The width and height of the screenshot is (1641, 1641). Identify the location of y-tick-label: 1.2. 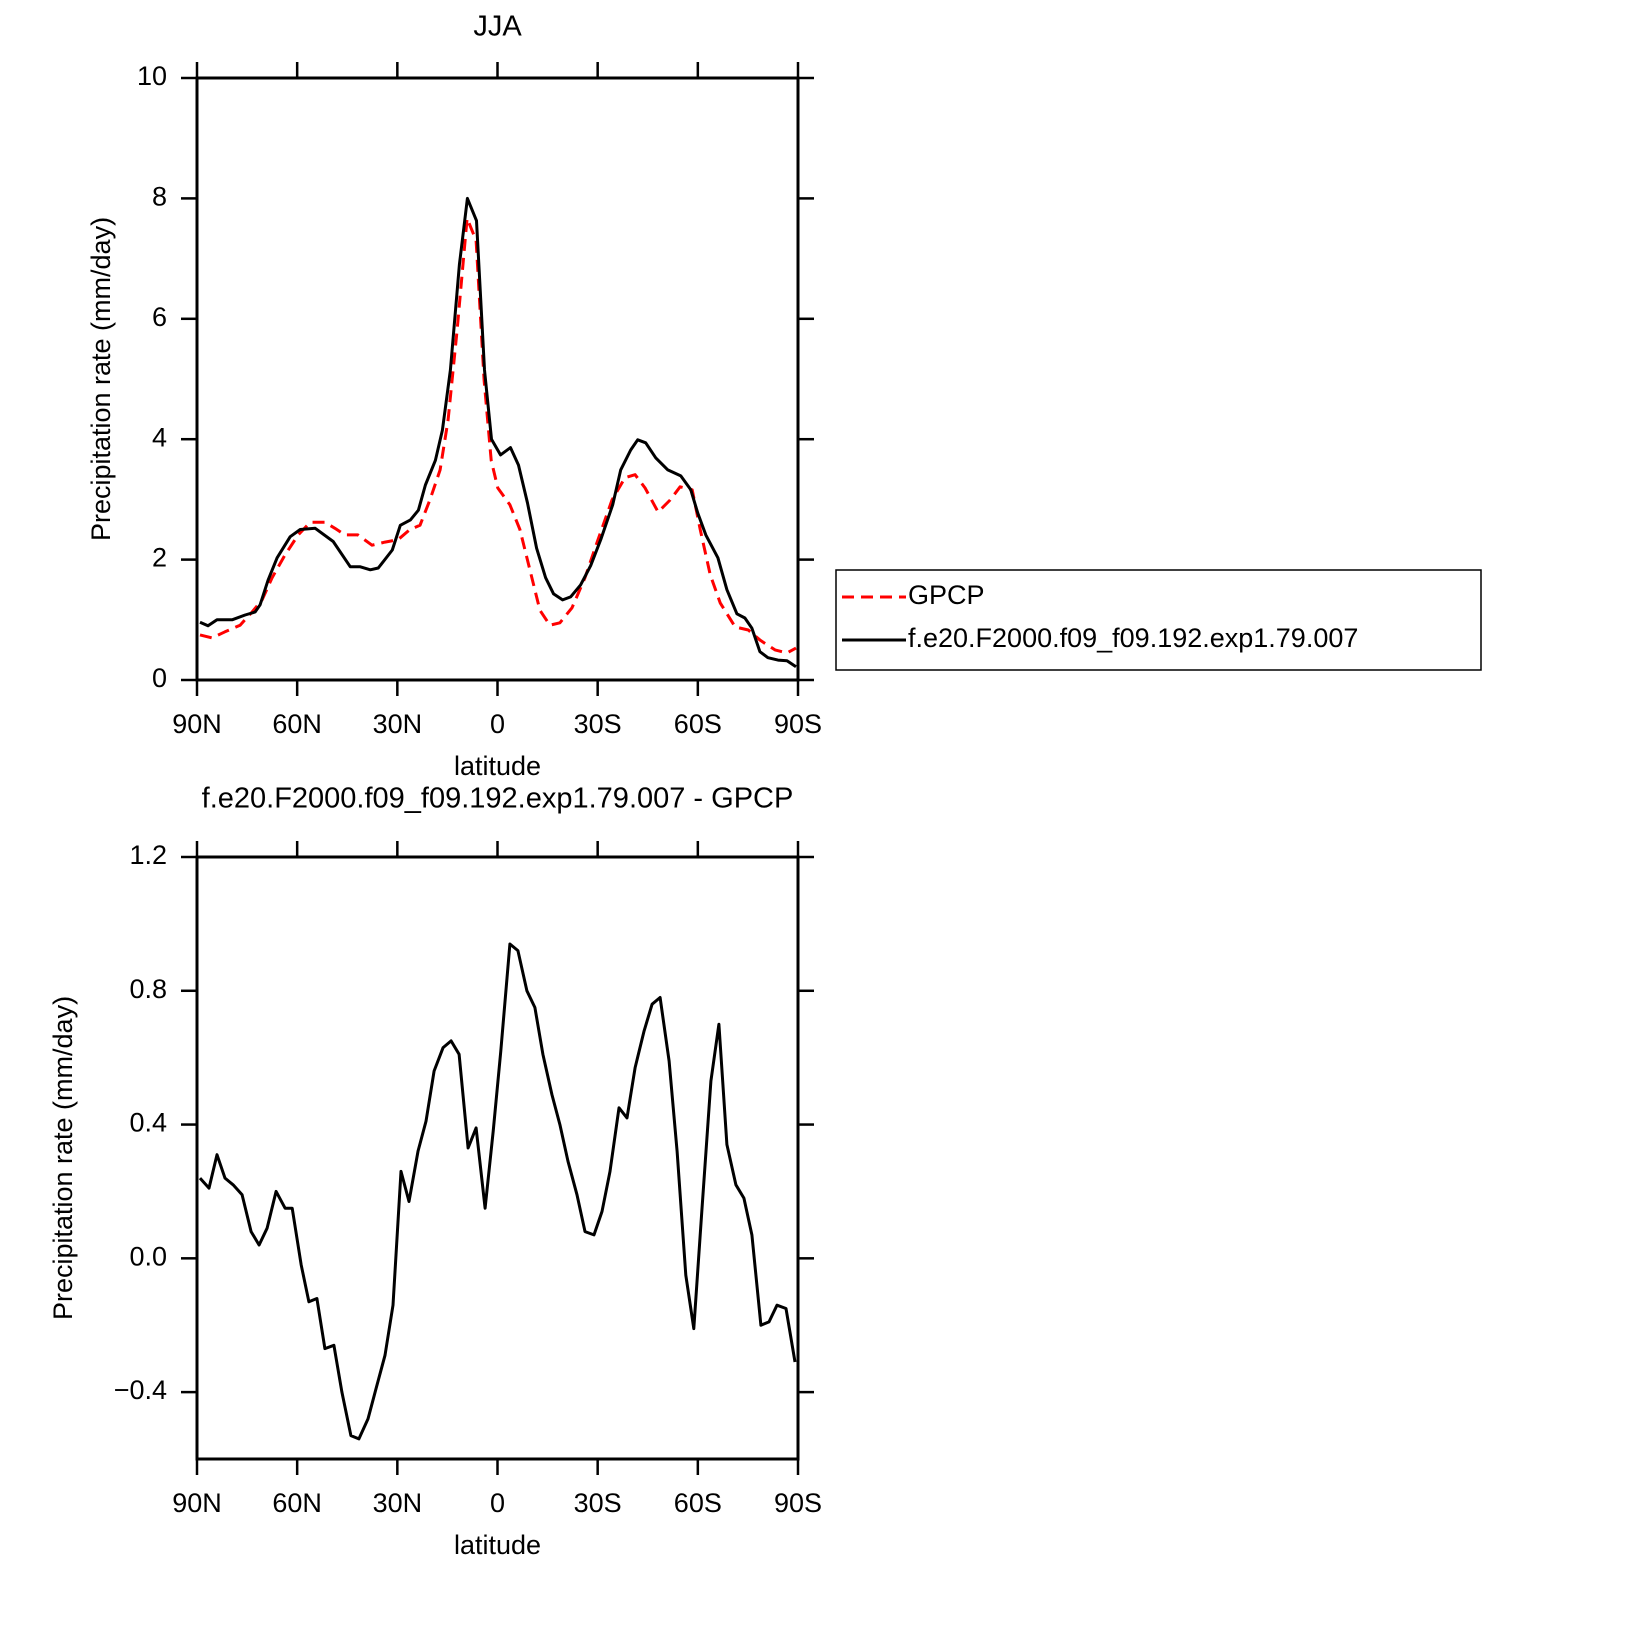
(148, 855).